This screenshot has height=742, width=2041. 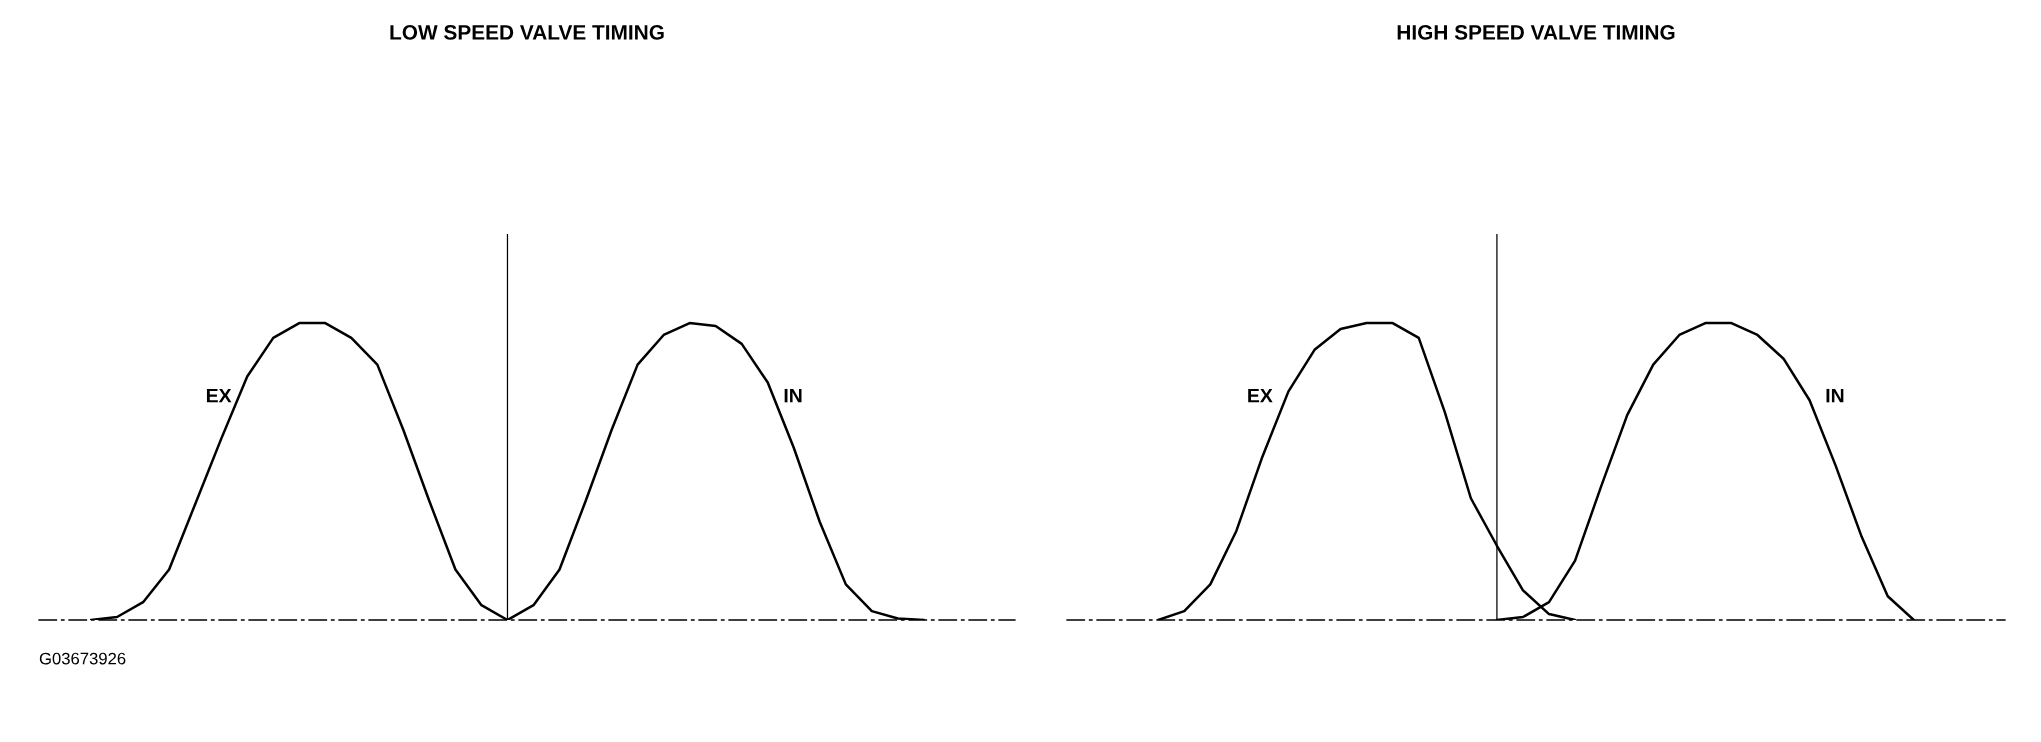 I want to click on chart-title: HIGH SPEED VALVE TIMING, so click(x=1536, y=32).